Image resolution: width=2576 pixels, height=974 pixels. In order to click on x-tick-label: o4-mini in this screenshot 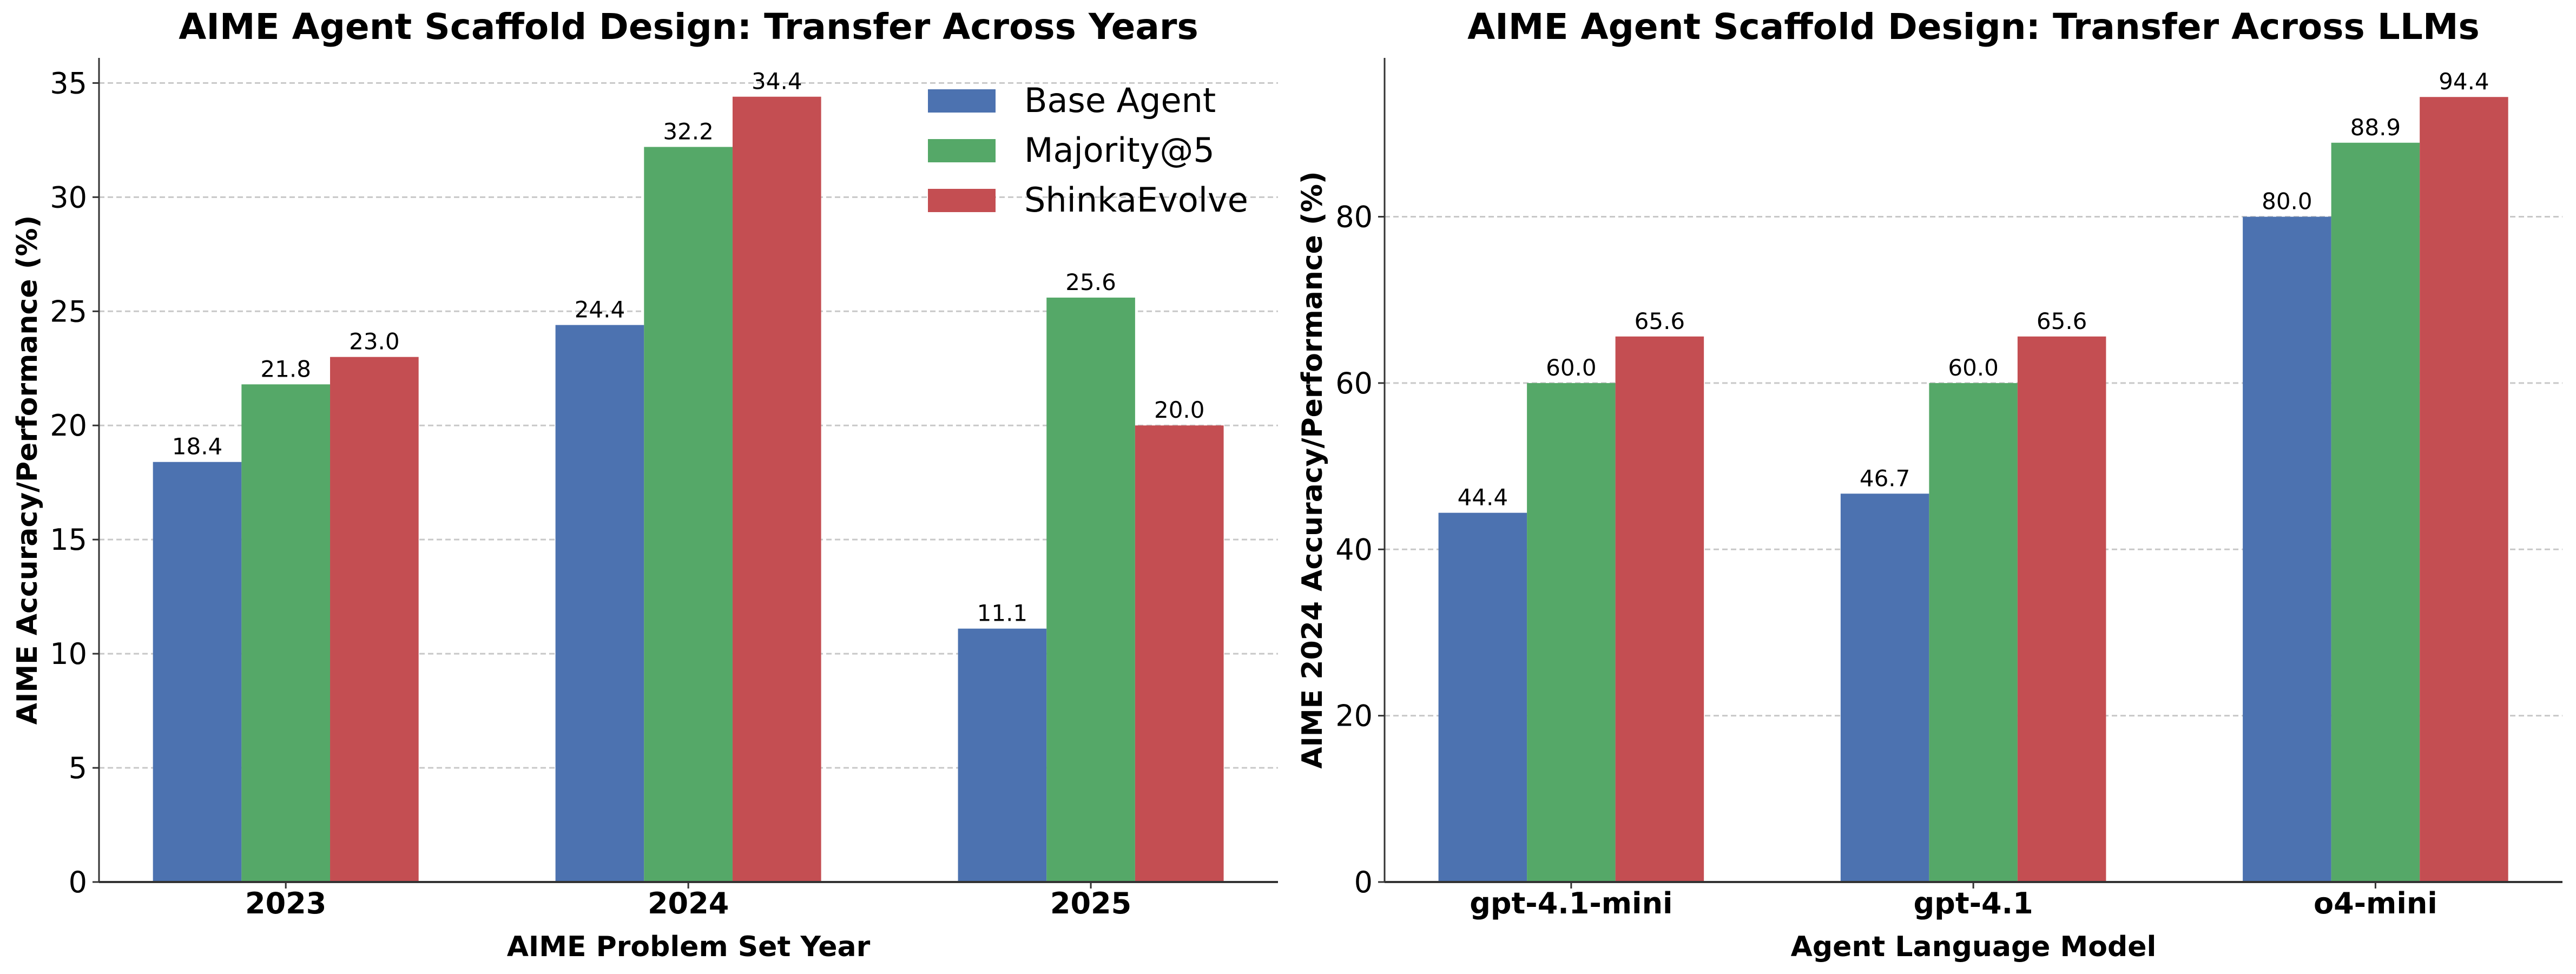, I will do `click(2375, 903)`.